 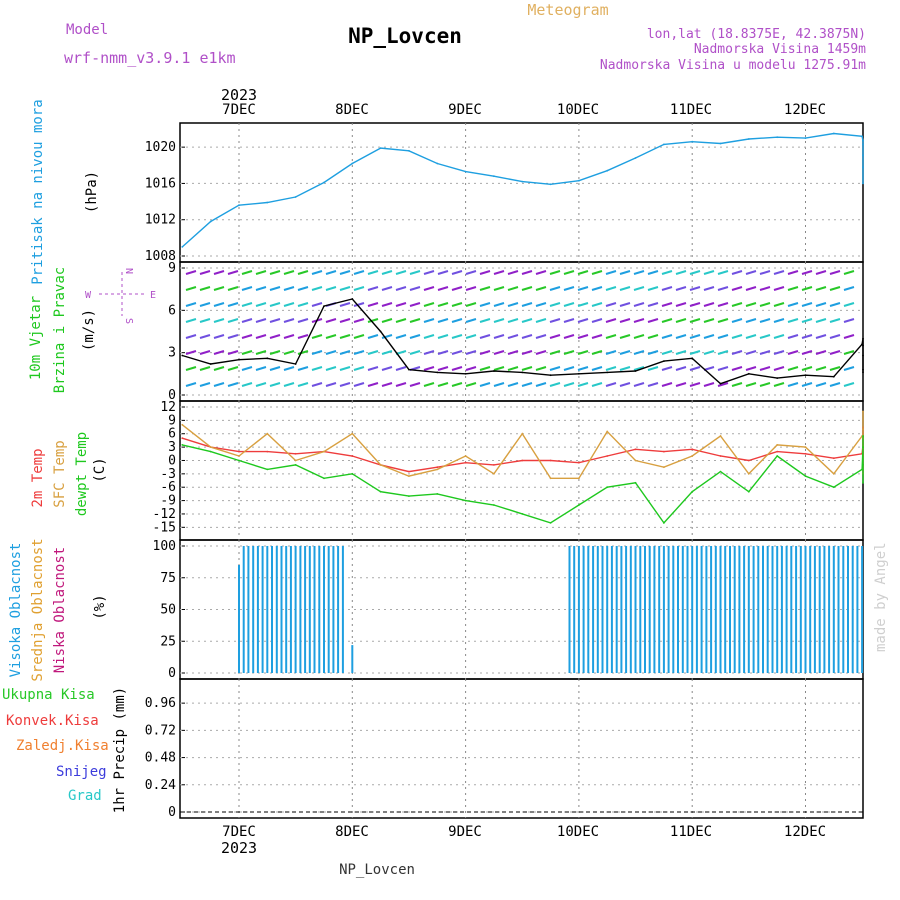 What do you see at coordinates (578, 110) in the screenshot?
I see `day-top-3: 10DEC` at bounding box center [578, 110].